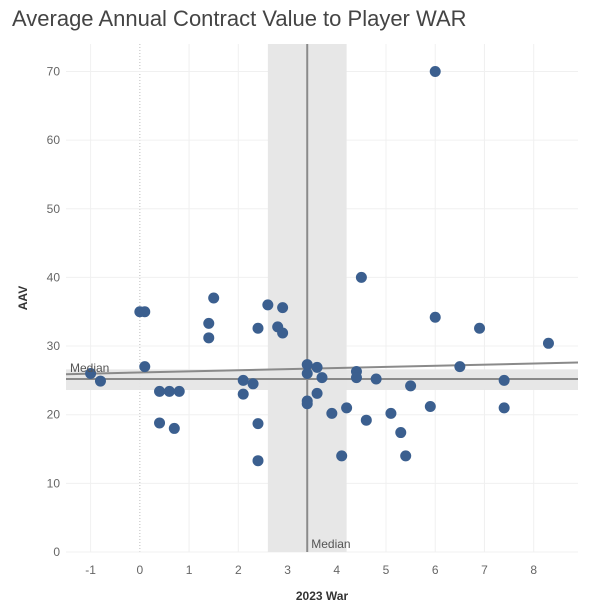 This screenshot has height=610, width=590. Describe the element at coordinates (54, 277) in the screenshot. I see `y-tick-label: 40` at that location.